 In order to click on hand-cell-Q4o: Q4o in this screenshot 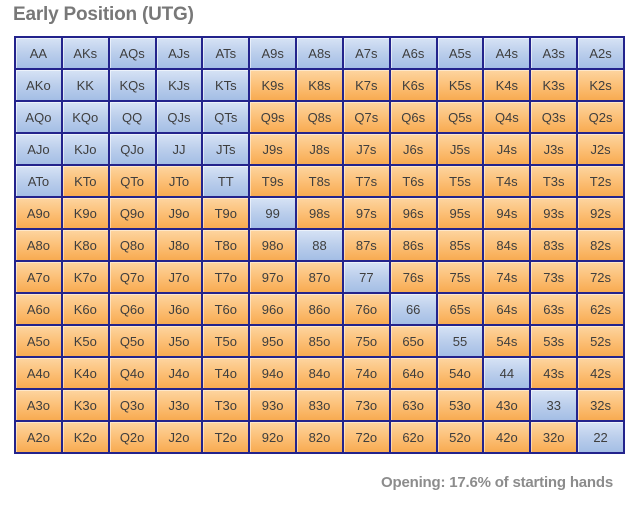, I will do `click(132, 373)`.